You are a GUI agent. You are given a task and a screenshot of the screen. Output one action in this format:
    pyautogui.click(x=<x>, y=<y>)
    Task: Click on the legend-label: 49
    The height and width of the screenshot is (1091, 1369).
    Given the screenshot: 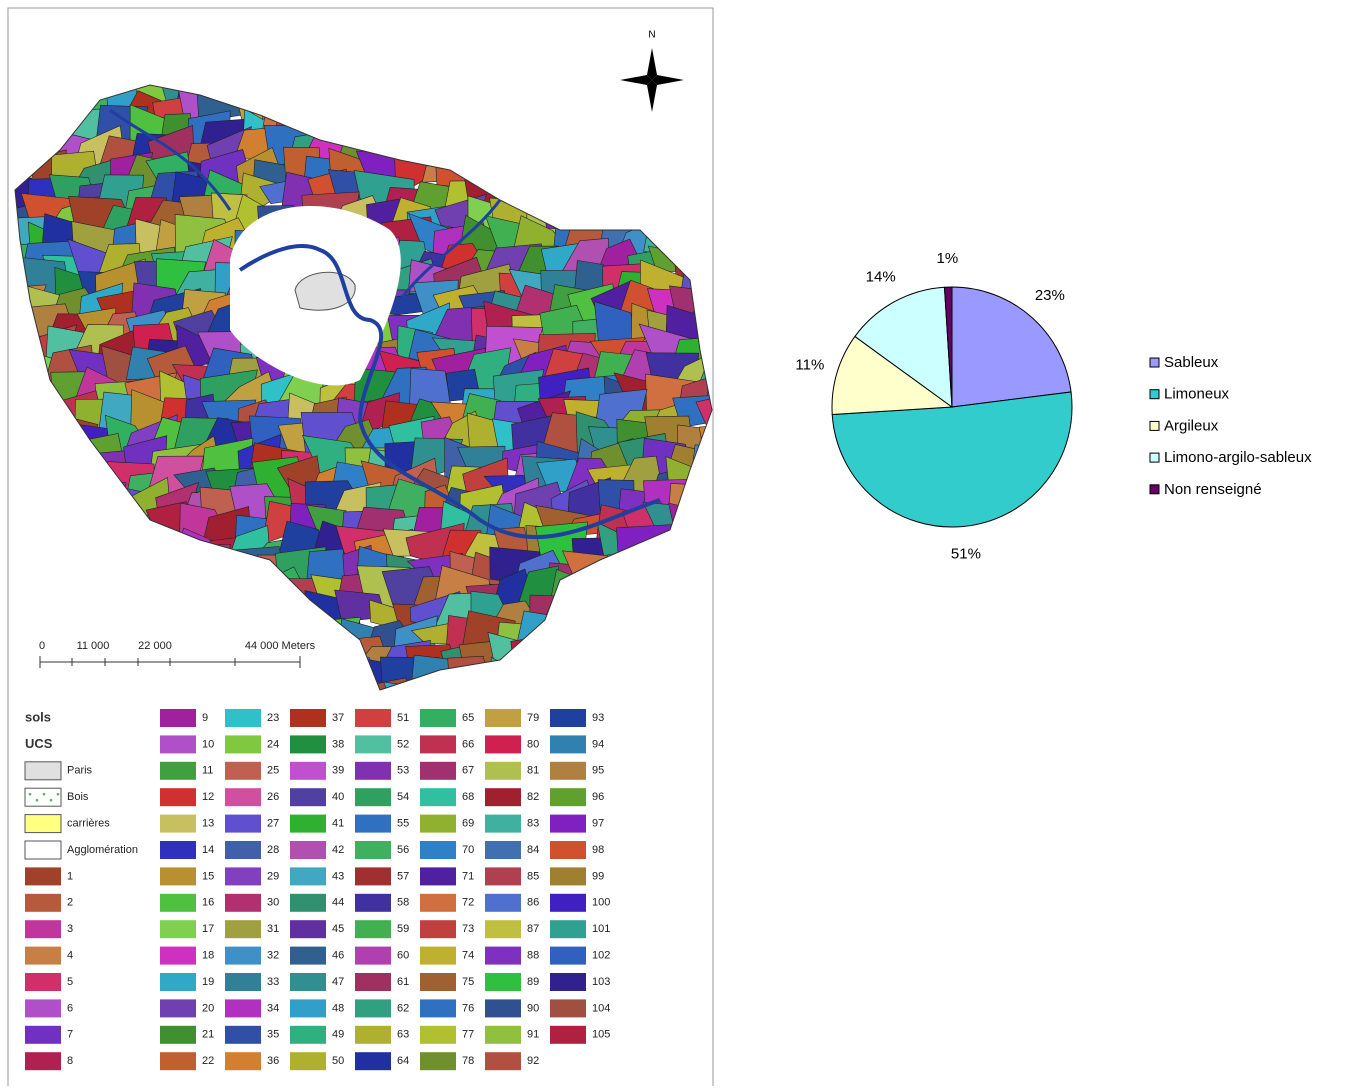 What is the action you would take?
    pyautogui.click(x=338, y=1035)
    